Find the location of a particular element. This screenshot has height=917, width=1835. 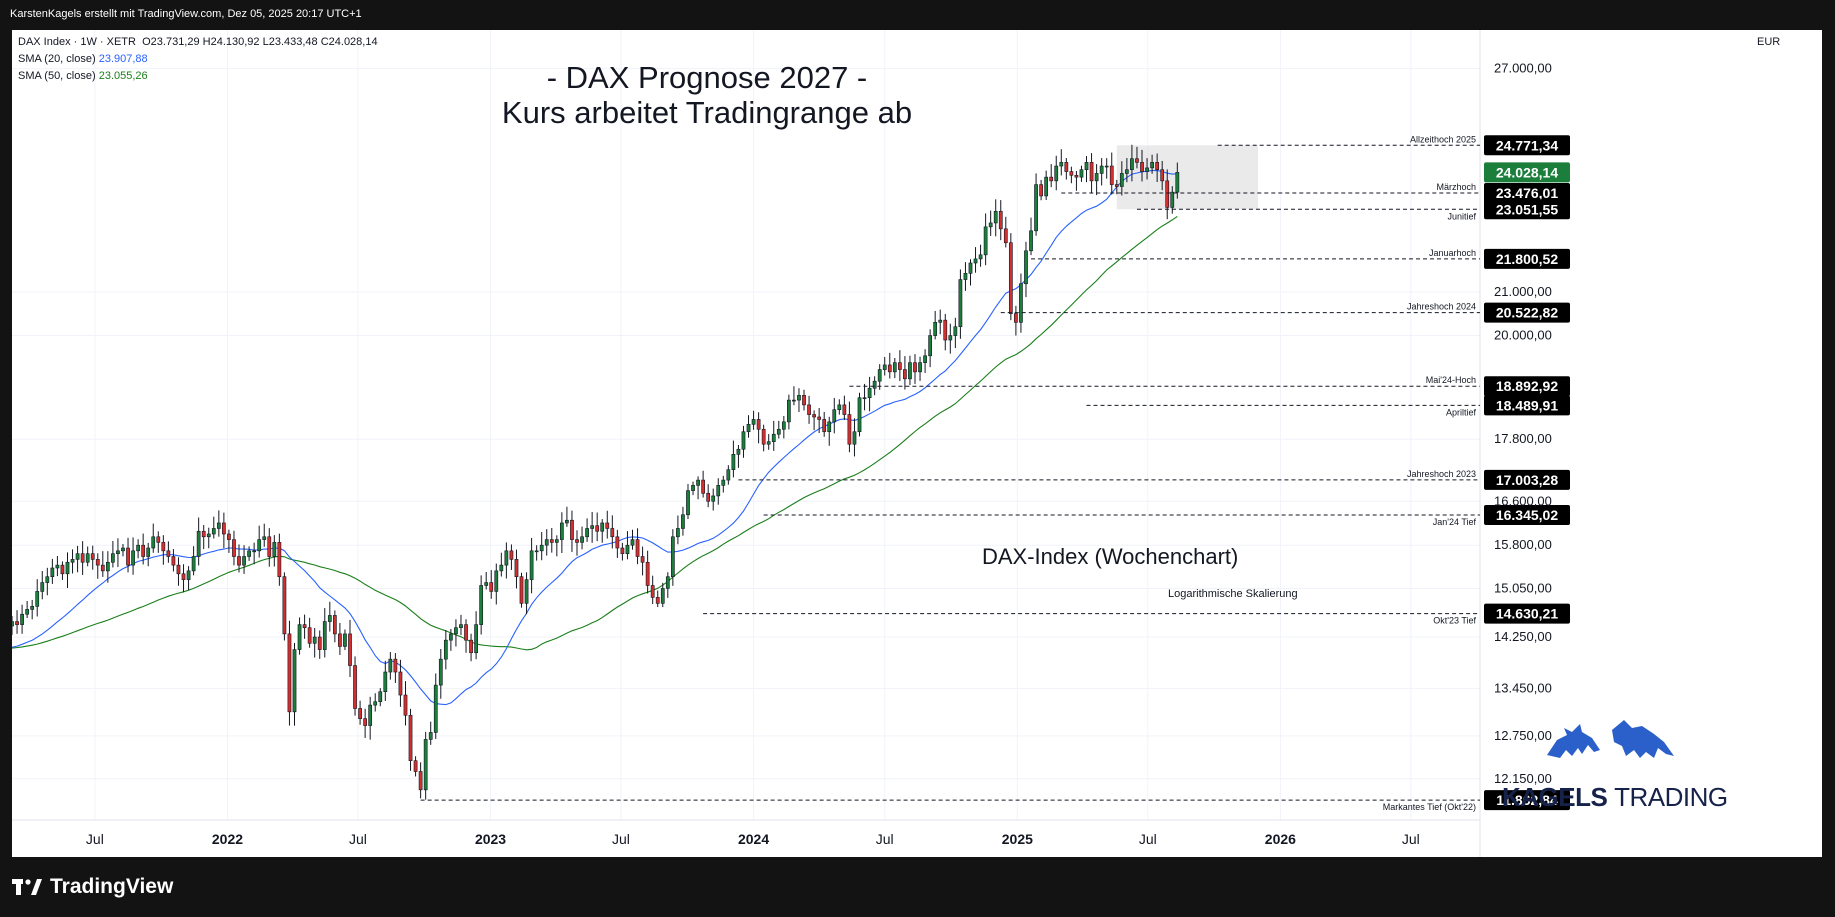

level-group: Januarhoch 21.800,52 is located at coordinates (1300, 258).